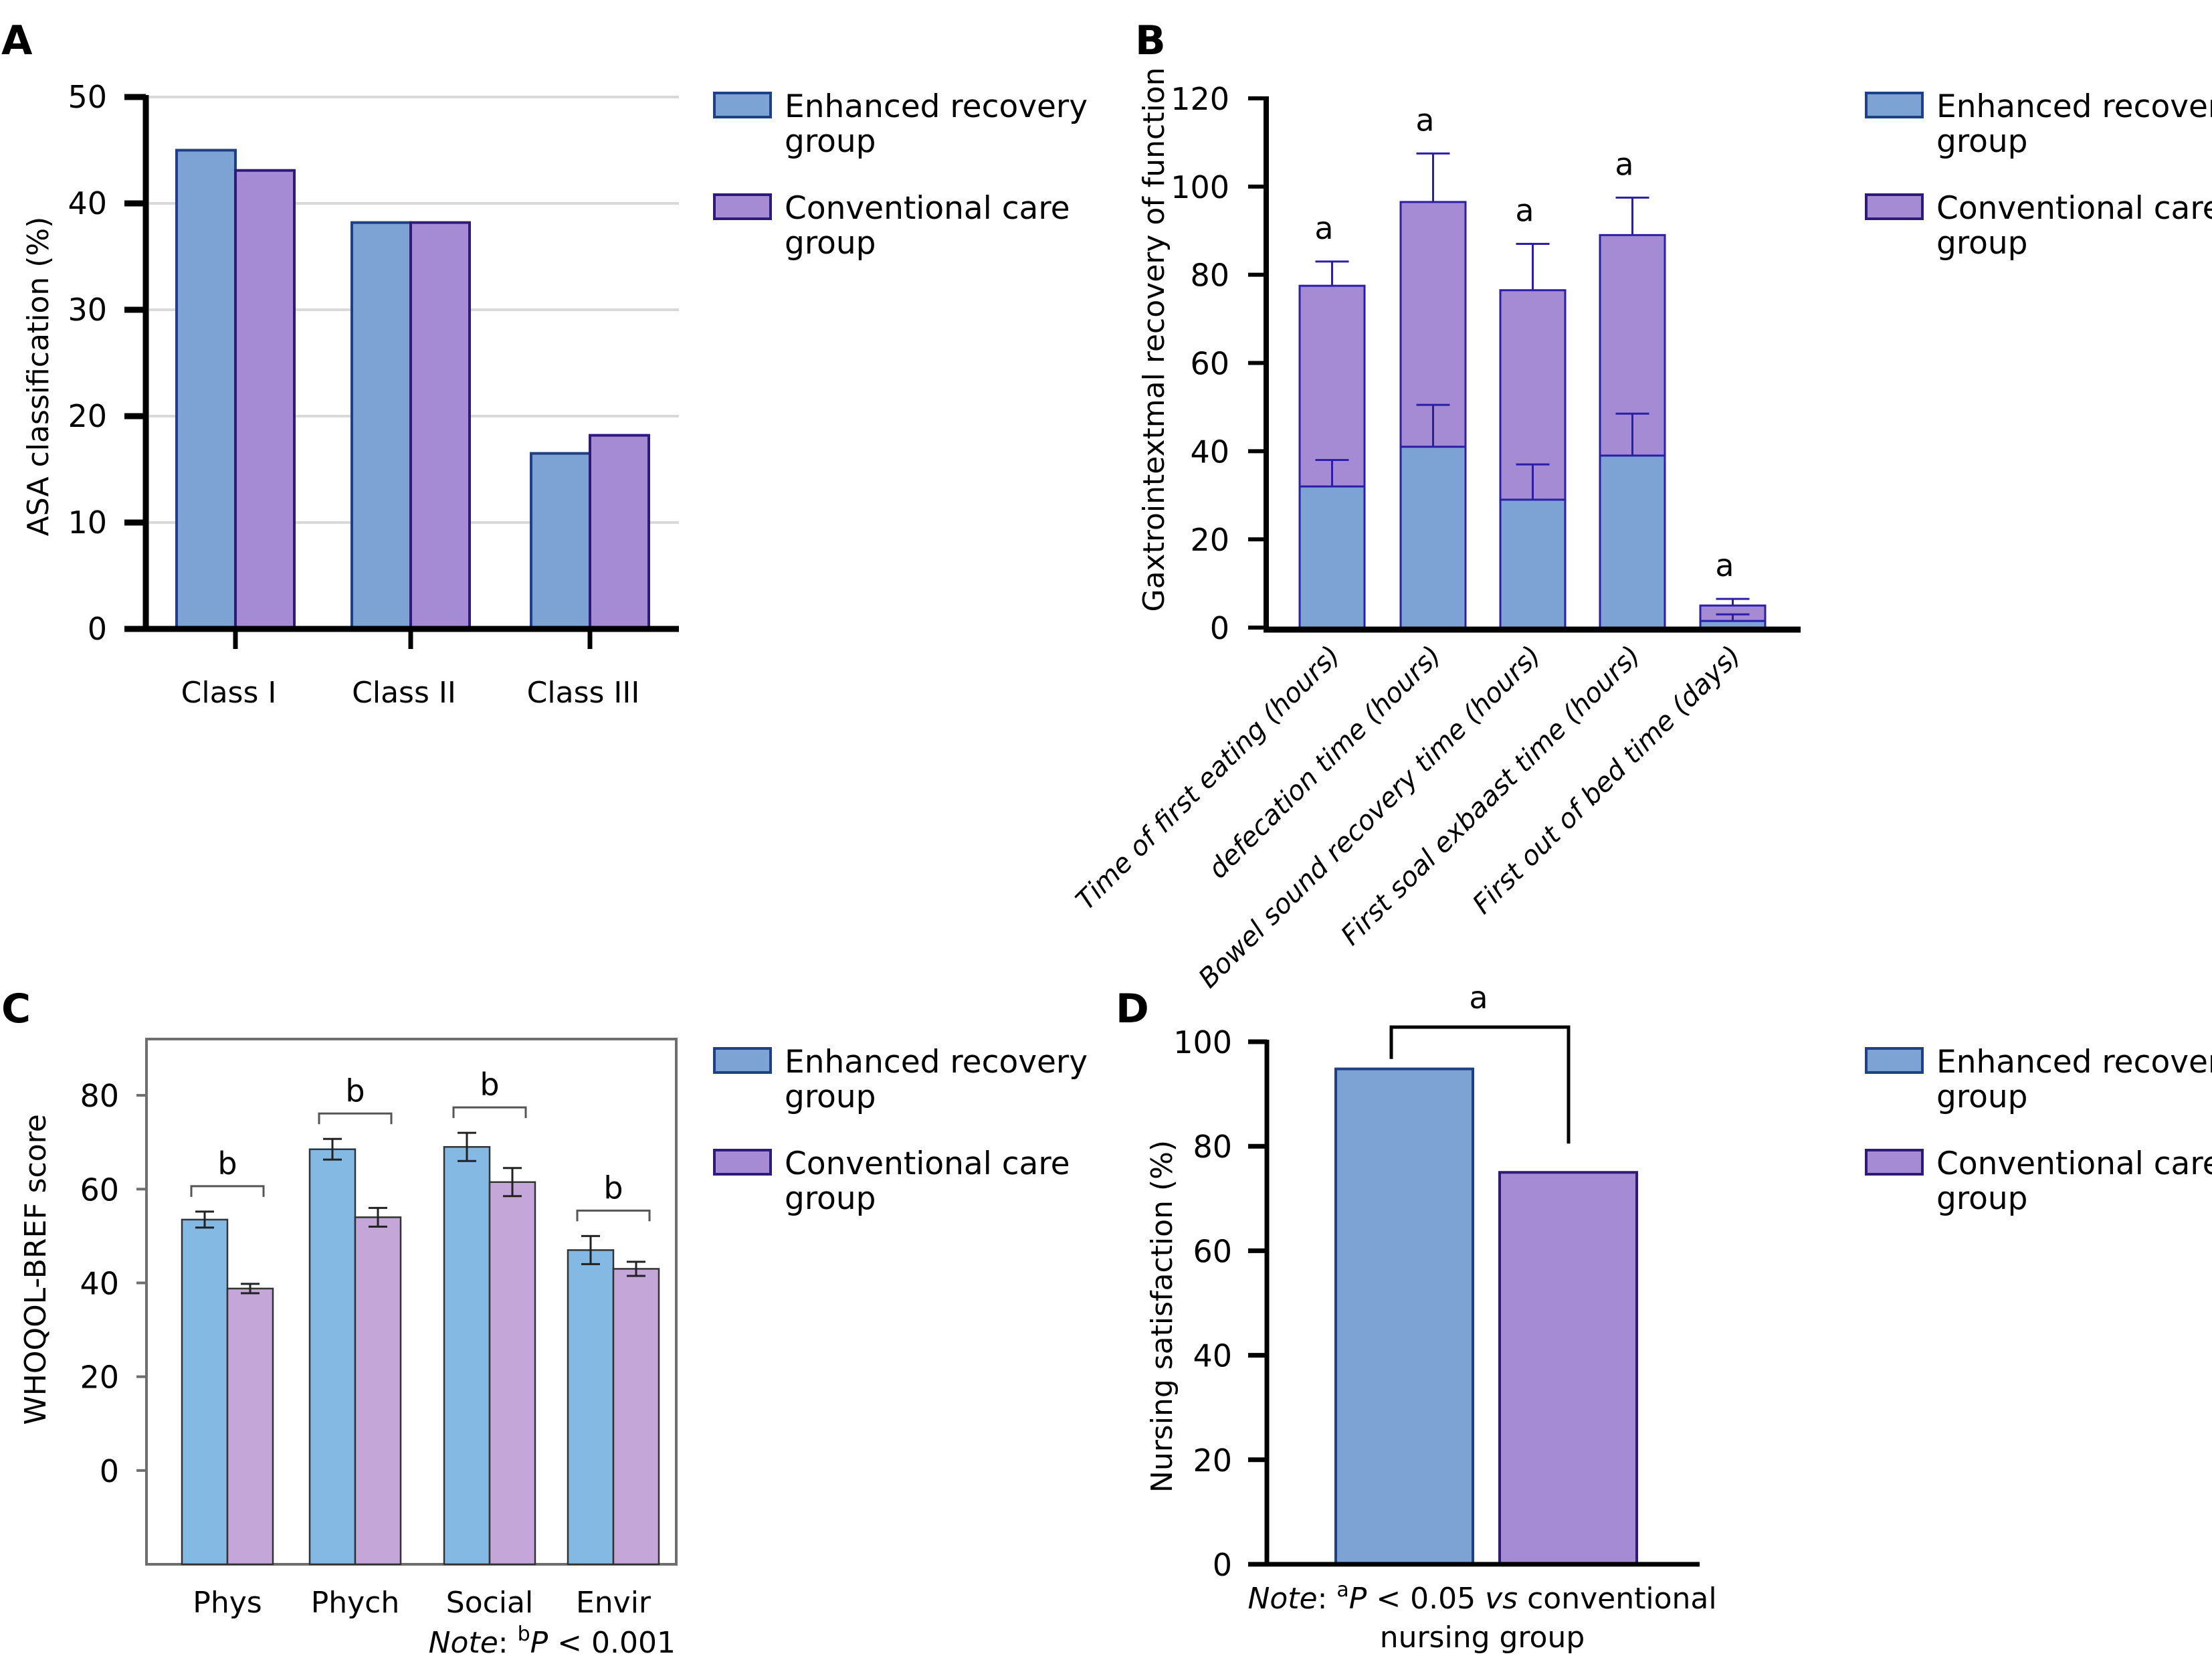 The width and height of the screenshot is (2212, 1672). What do you see at coordinates (87, 522) in the screenshot?
I see `y-tick-label: 10` at bounding box center [87, 522].